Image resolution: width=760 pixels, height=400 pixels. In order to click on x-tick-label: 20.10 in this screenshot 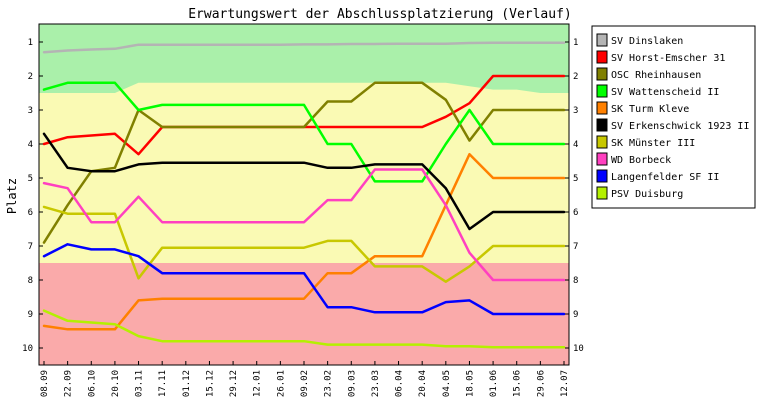, I will do `click(116, 383)`.